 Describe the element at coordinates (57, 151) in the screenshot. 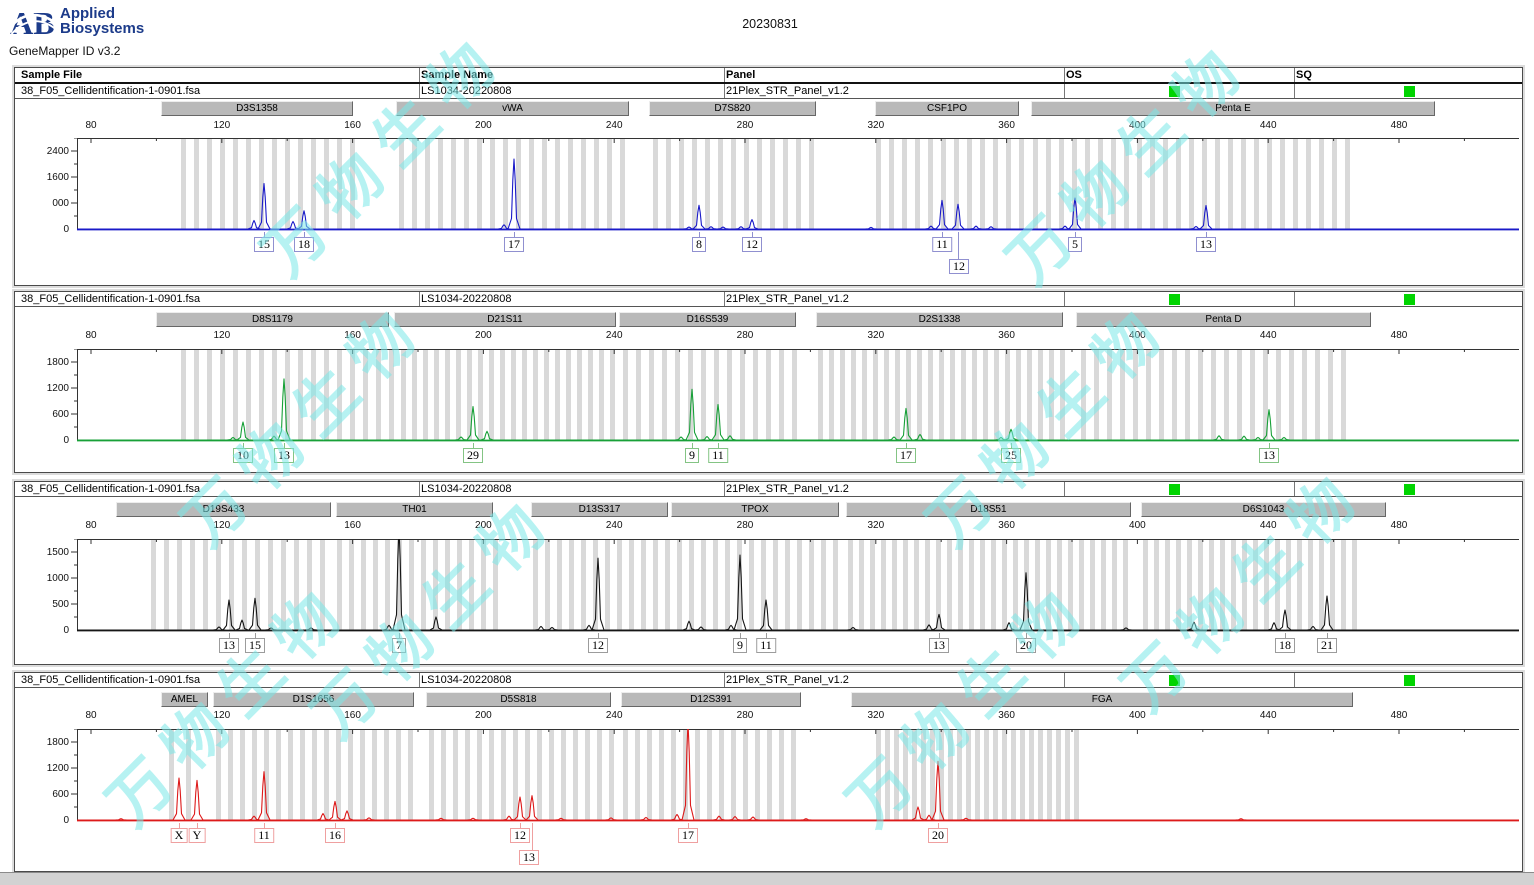

I see `y-axis-label: 2400` at that location.